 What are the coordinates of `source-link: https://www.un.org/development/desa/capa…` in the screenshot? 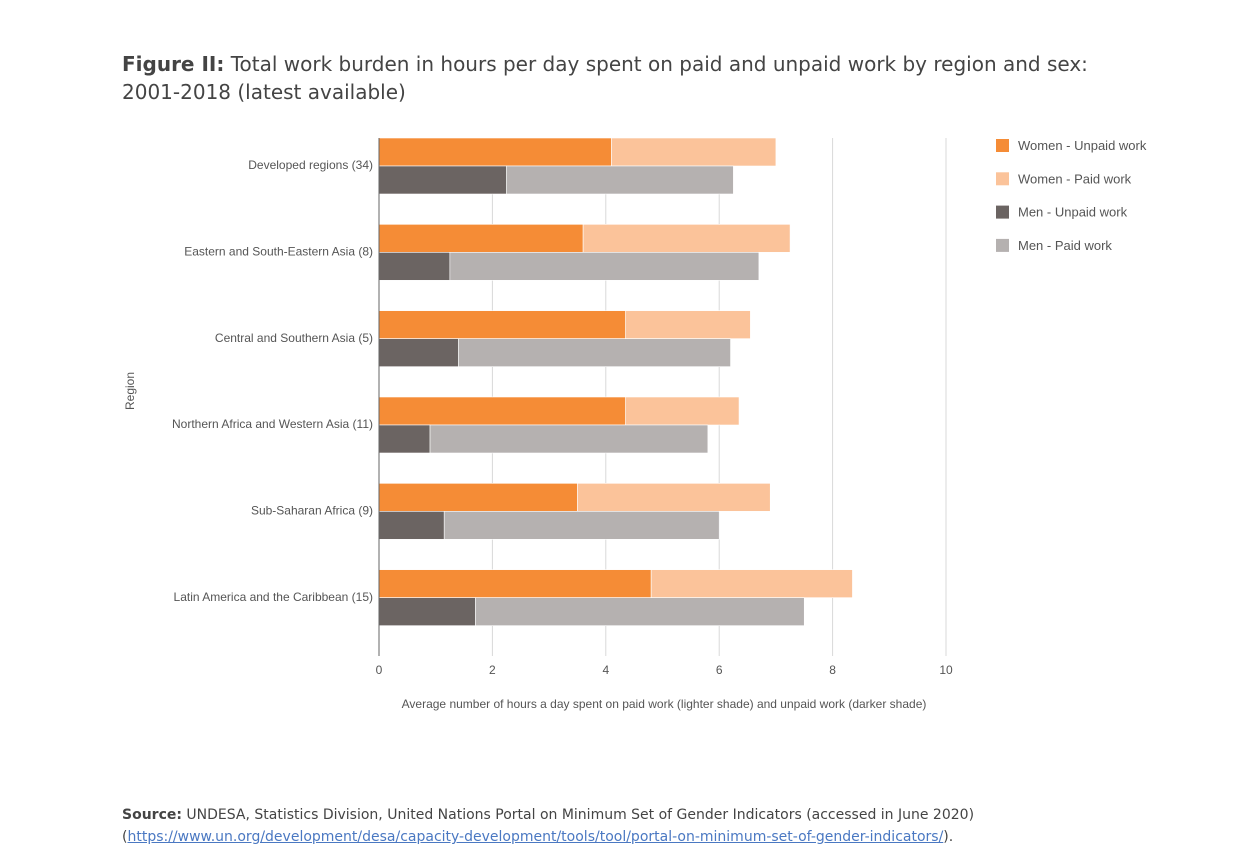 It's located at (535, 837).